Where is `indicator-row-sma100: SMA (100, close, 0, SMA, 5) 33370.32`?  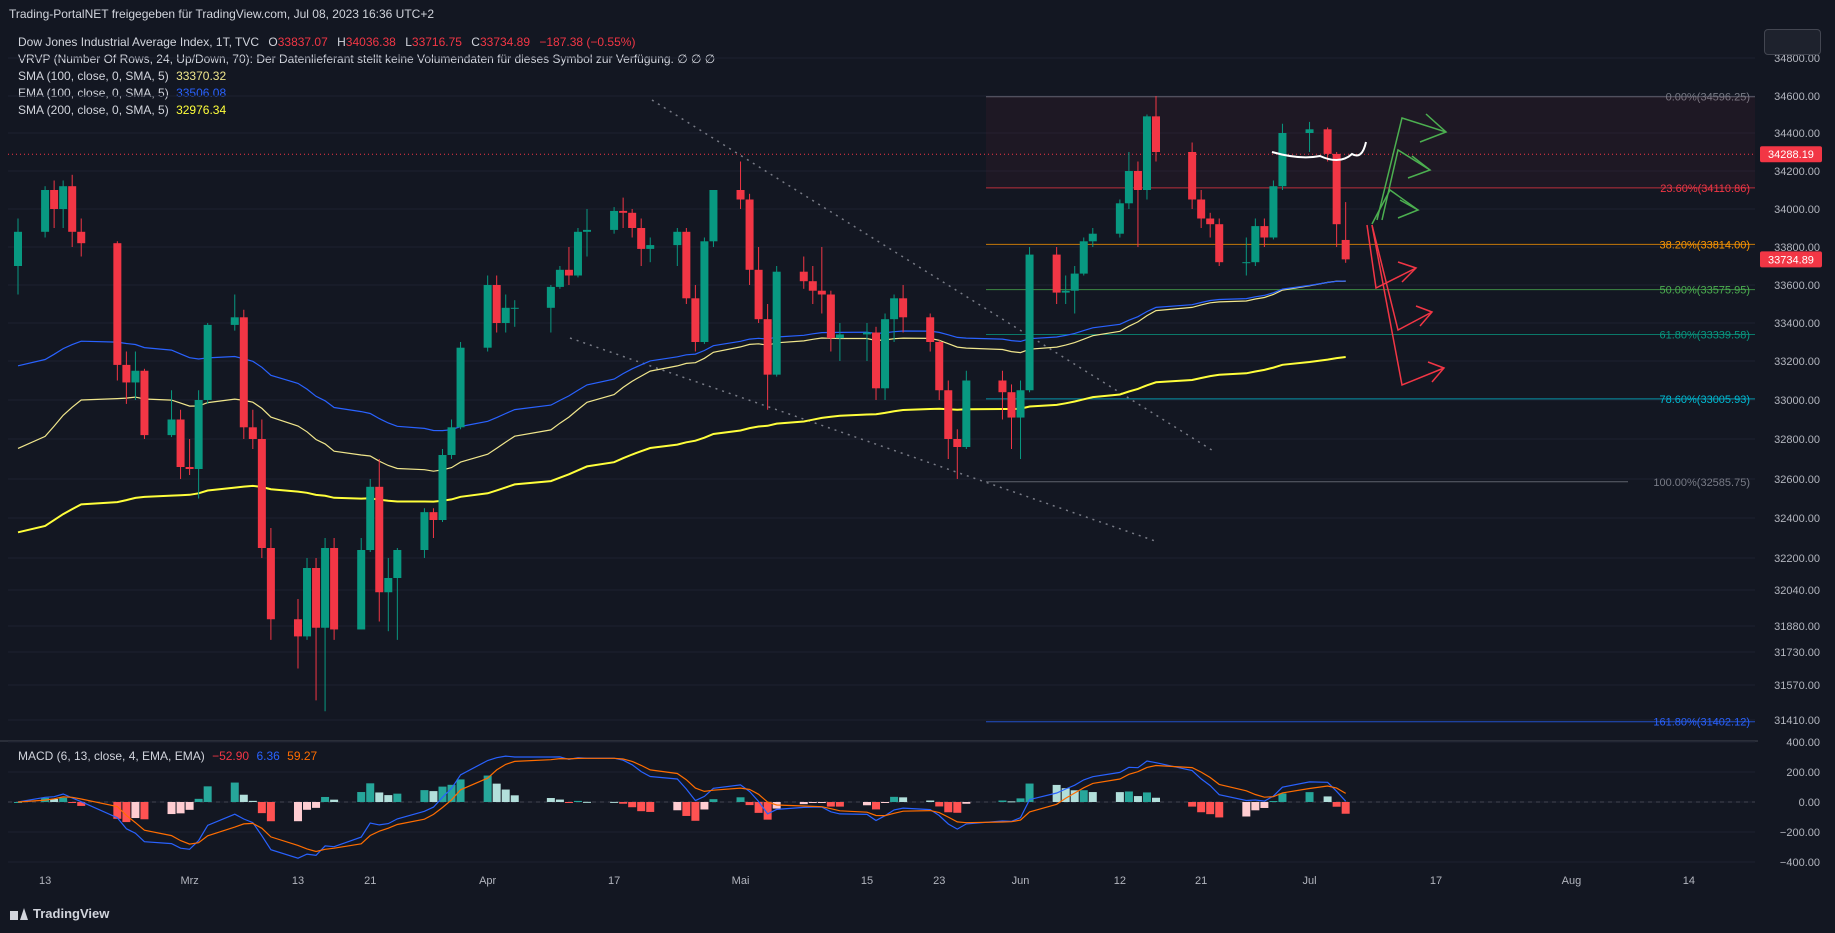 indicator-row-sma100: SMA (100, close, 0, SMA, 5) 33370.32 is located at coordinates (122, 76).